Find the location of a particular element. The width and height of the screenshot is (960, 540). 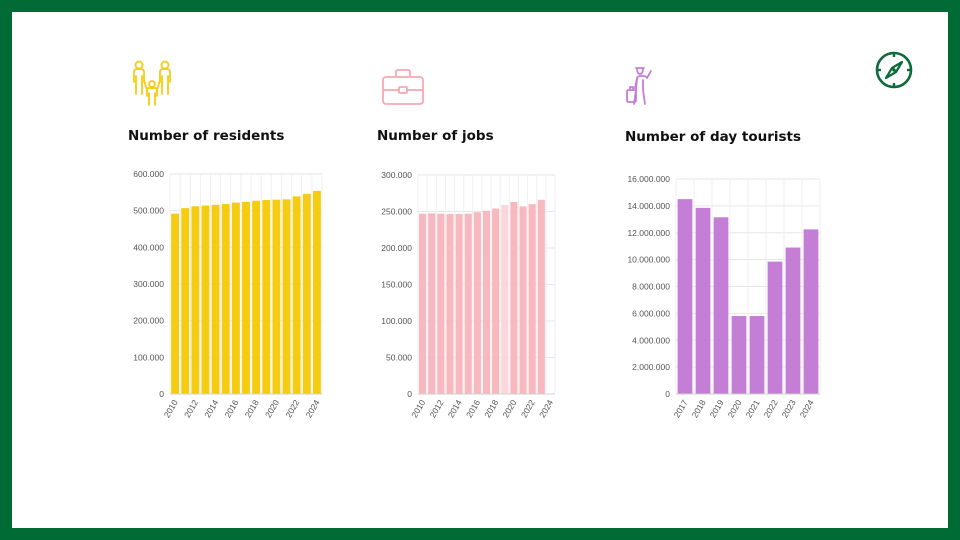

tourists-ytick-label: 12.000.000 is located at coordinates (648, 233).